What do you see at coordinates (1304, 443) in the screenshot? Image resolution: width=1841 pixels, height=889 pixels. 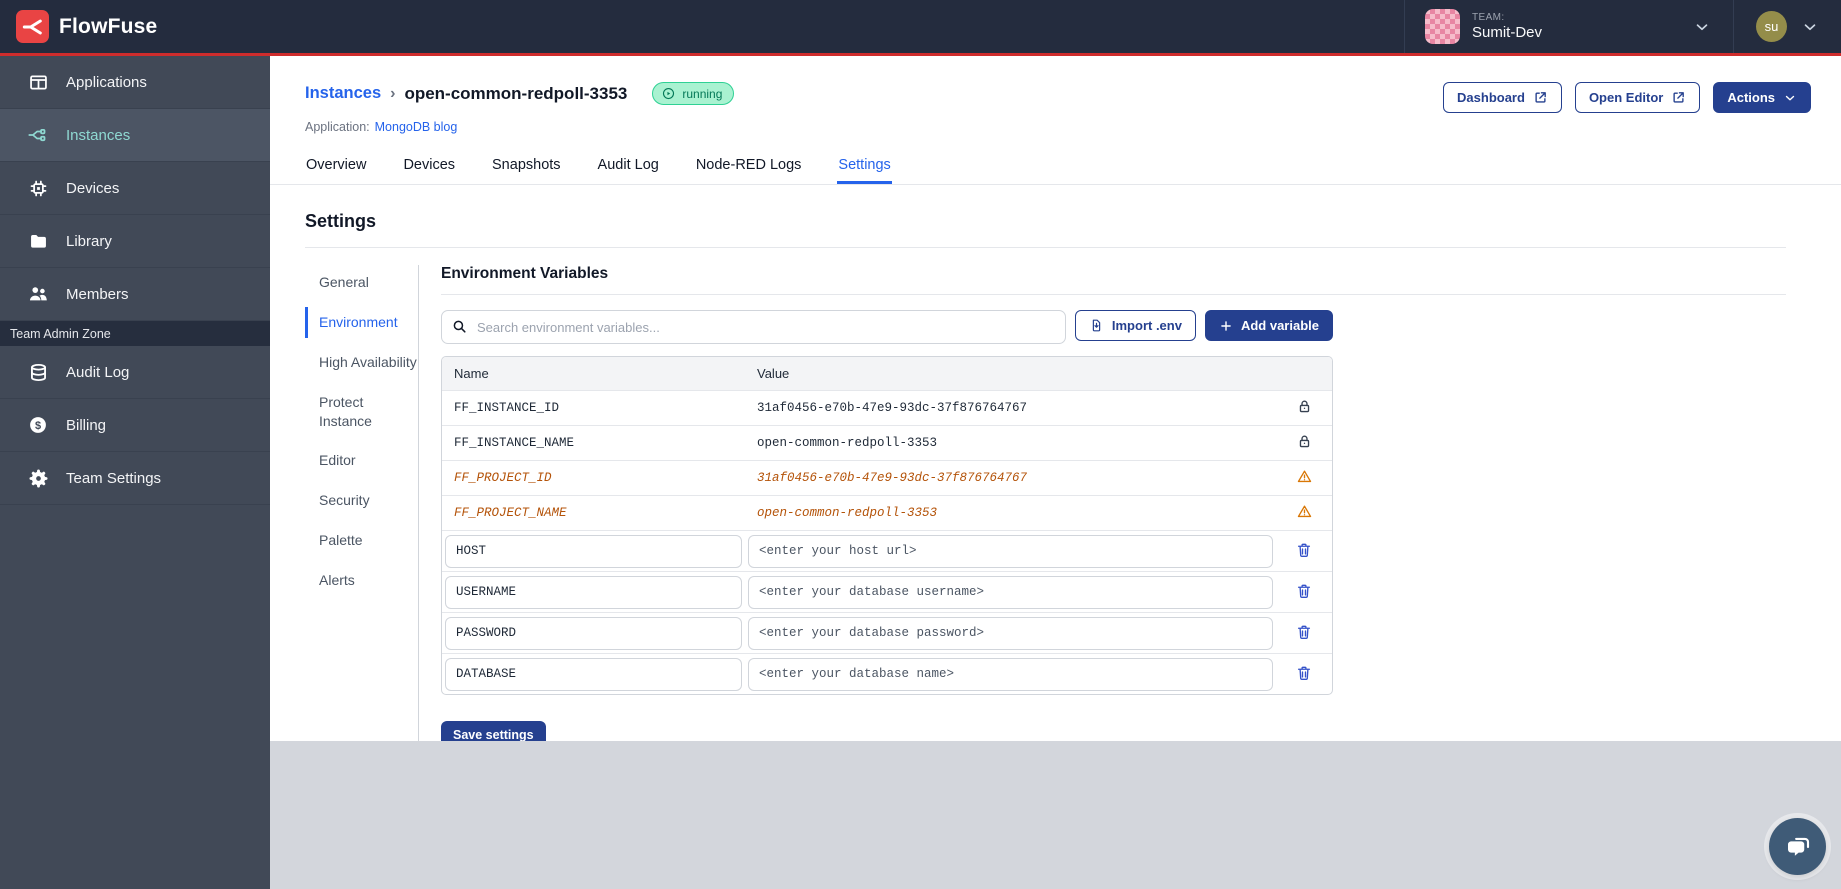 I see `lock-icon` at bounding box center [1304, 443].